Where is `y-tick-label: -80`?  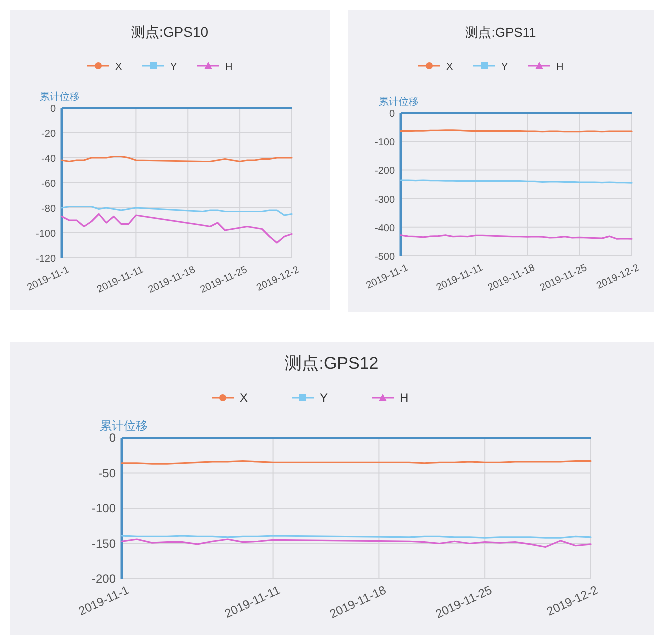 y-tick-label: -80 is located at coordinates (49, 209).